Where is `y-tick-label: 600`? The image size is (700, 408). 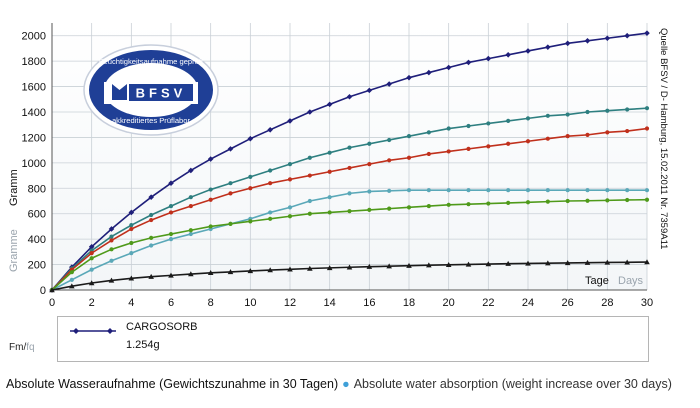 y-tick-label: 600 is located at coordinates (37, 215).